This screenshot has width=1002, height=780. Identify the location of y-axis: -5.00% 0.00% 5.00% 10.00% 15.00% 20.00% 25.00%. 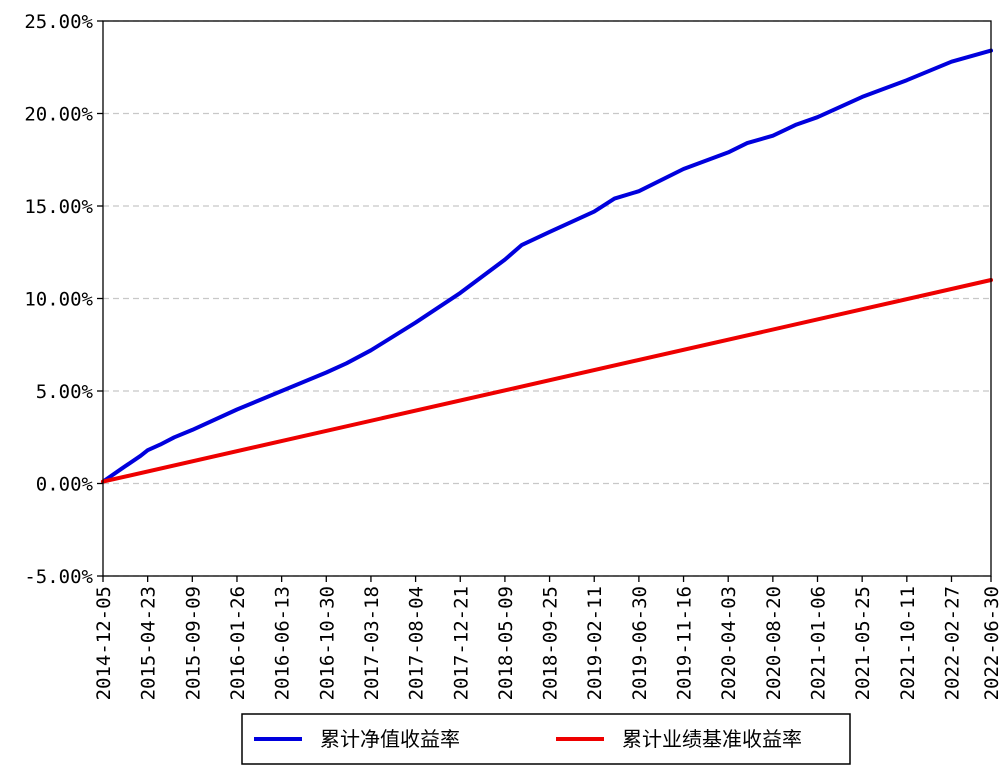
(63, 299).